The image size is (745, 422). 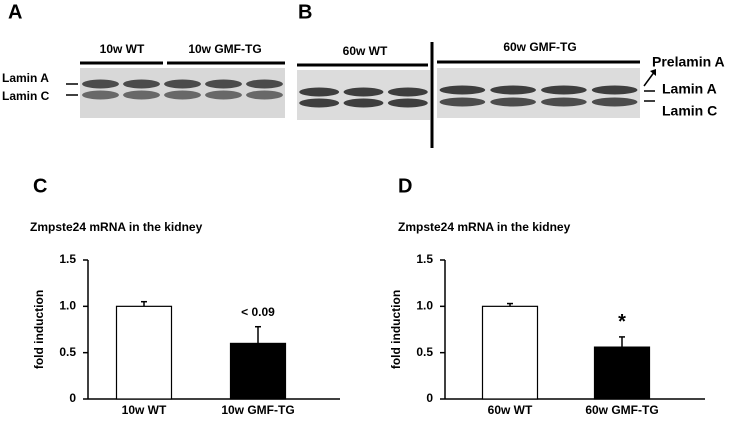 What do you see at coordinates (40, 186) in the screenshot?
I see `panel-label: C` at bounding box center [40, 186].